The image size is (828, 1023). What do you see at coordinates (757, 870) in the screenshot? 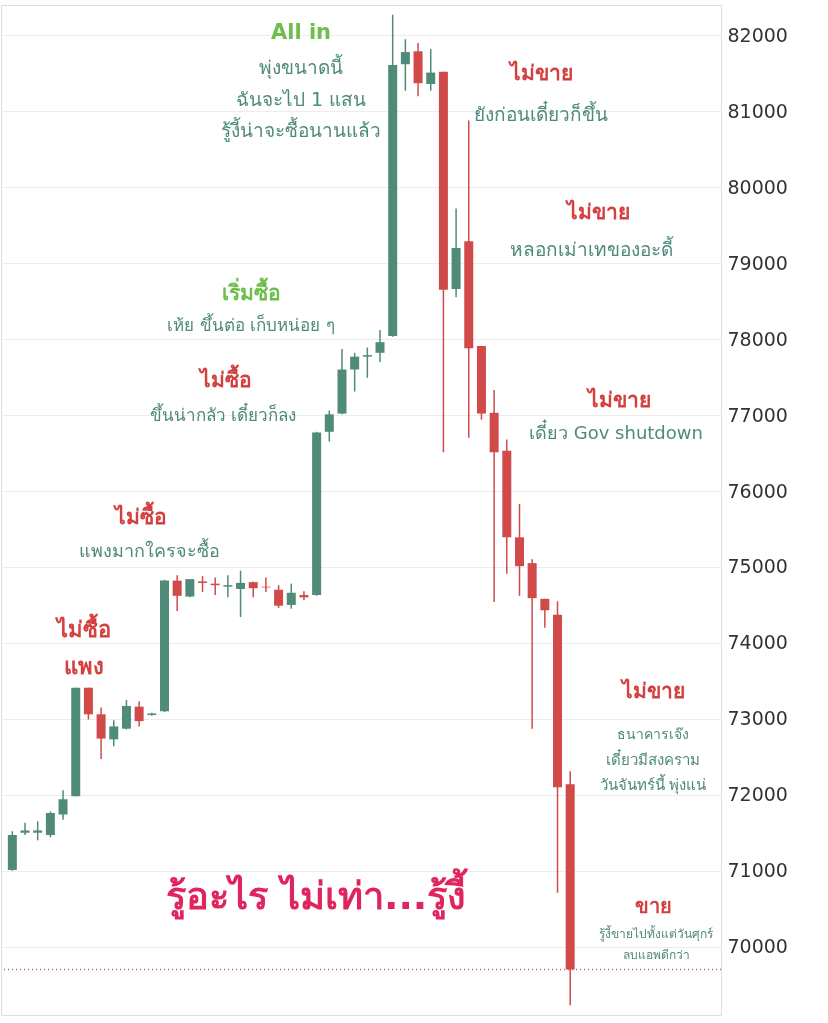
I see `y-tick-label: 71000` at bounding box center [757, 870].